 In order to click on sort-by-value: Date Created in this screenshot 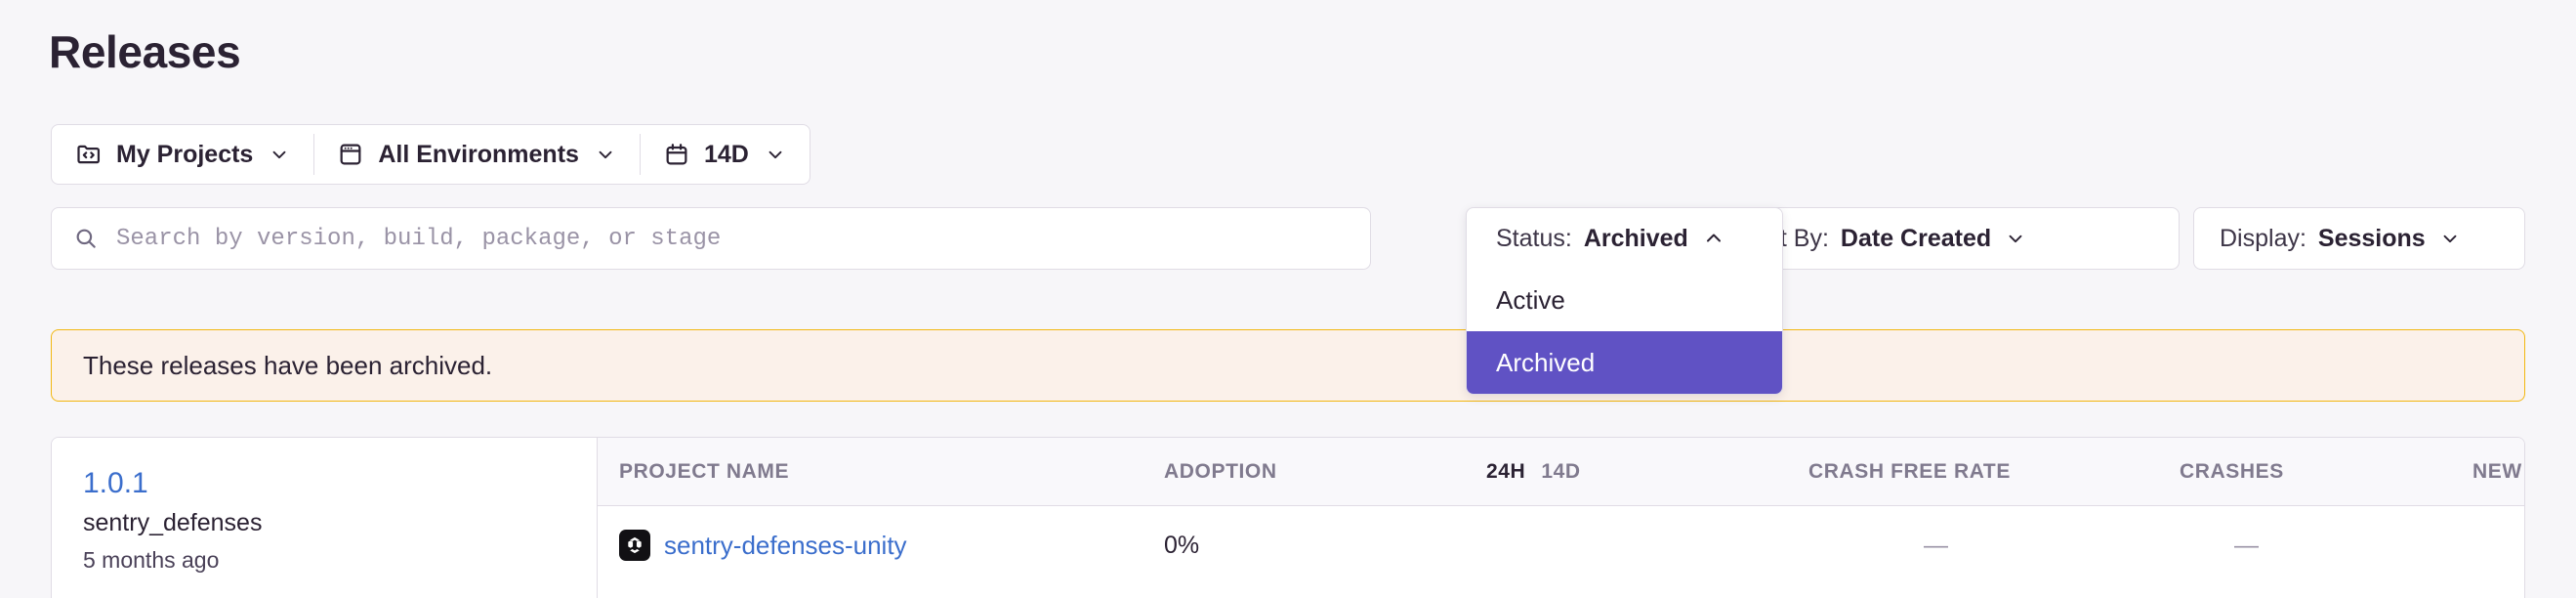, I will do `click(1916, 238)`.